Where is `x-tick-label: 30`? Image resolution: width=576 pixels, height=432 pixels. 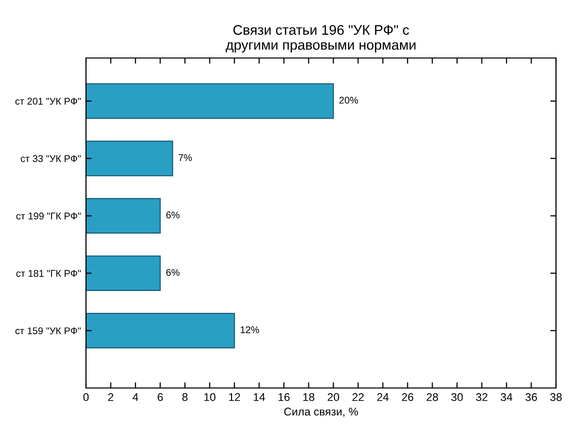
x-tick-label: 30 is located at coordinates (457, 397).